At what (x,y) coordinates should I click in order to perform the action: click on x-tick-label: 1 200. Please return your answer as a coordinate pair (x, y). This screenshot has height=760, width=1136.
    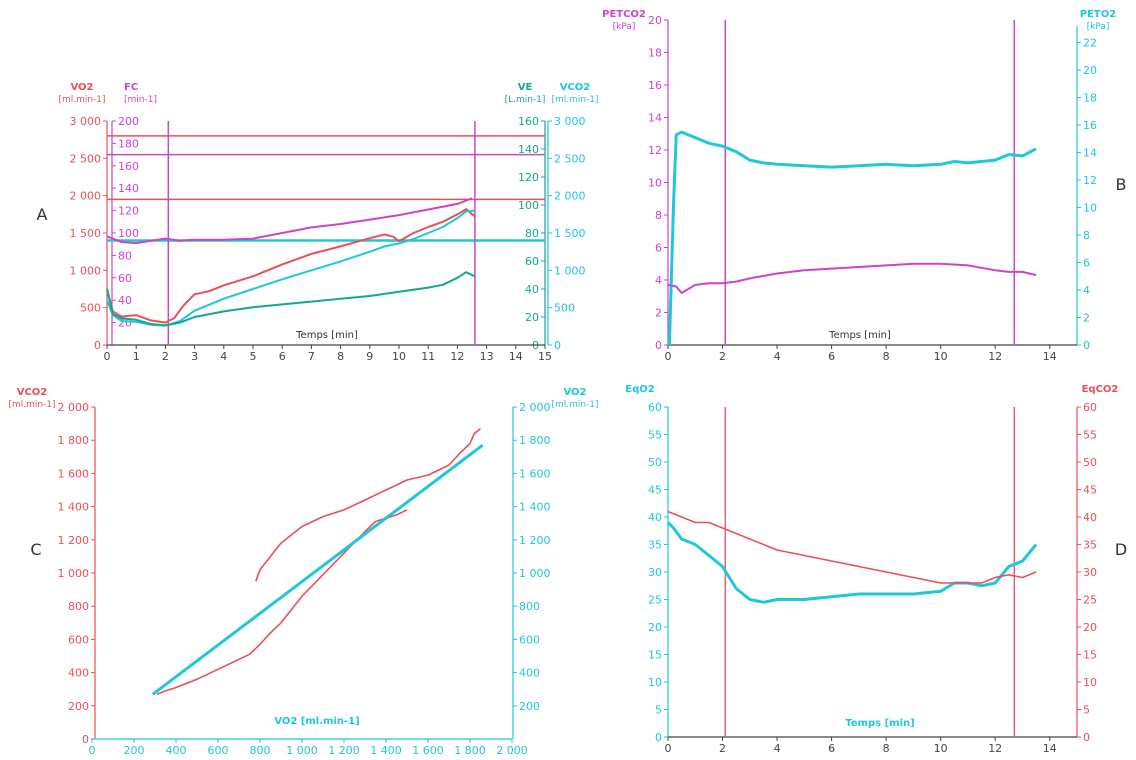
    Looking at the image, I should click on (344, 750).